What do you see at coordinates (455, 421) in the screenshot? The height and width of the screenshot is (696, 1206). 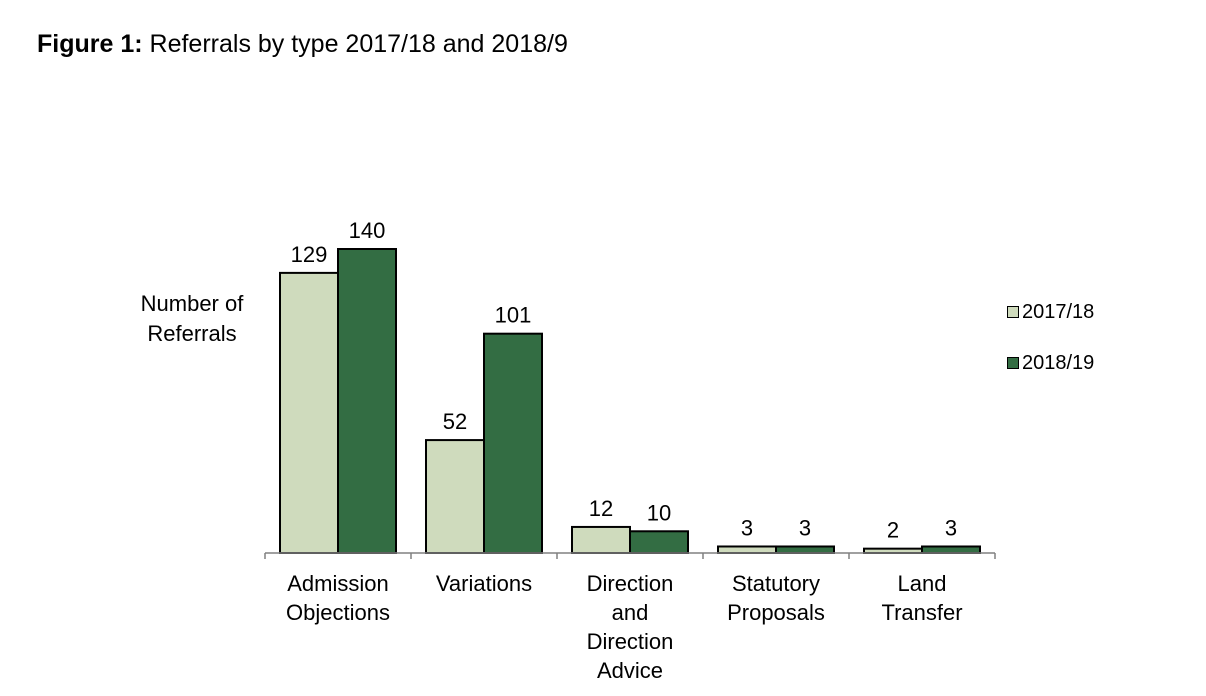 I see `data-label: 52` at bounding box center [455, 421].